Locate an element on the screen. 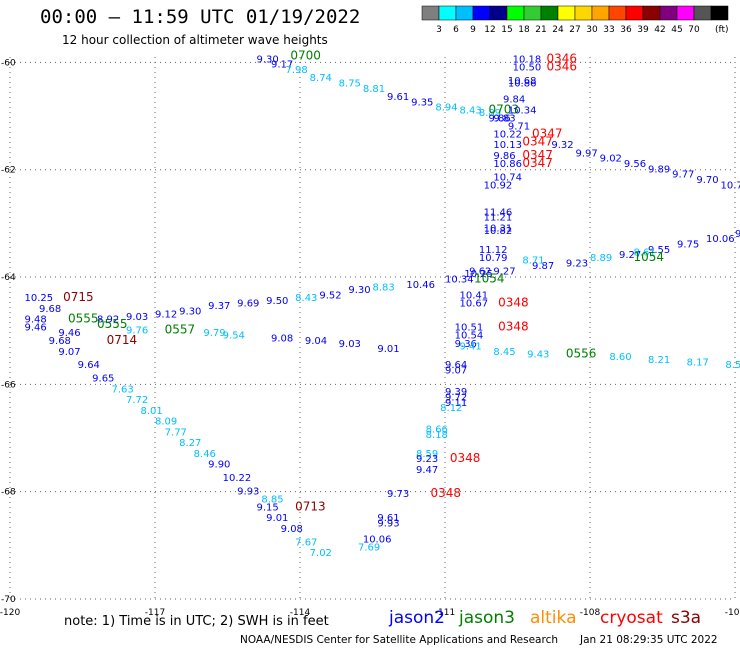  wave-height-label: 10.06 is located at coordinates (720, 239).